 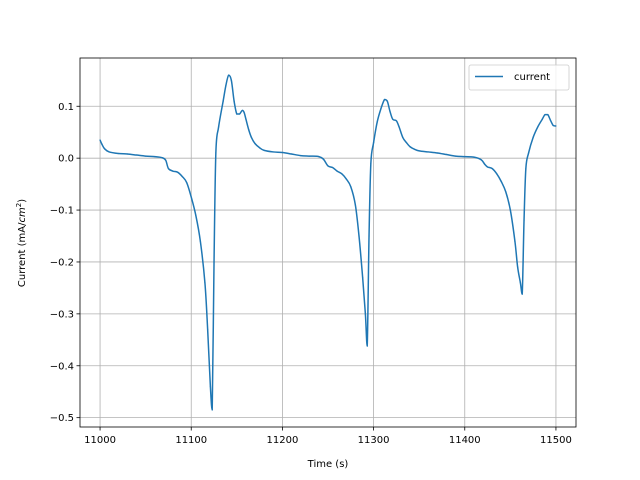 What do you see at coordinates (62, 262) in the screenshot?
I see `y-tick-label: −0.2` at bounding box center [62, 262].